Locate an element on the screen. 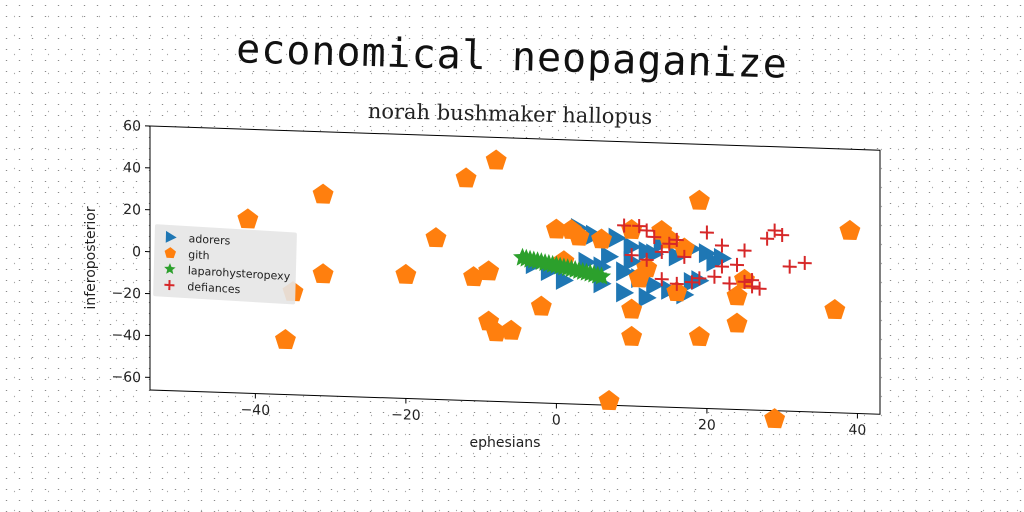 The image size is (1024, 512). series-defiances is located at coordinates (714, 257).